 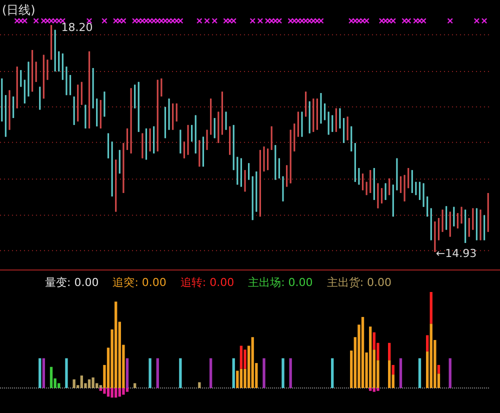 What do you see at coordinates (456, 253) in the screenshot?
I see `annotation: ←14.93` at bounding box center [456, 253].